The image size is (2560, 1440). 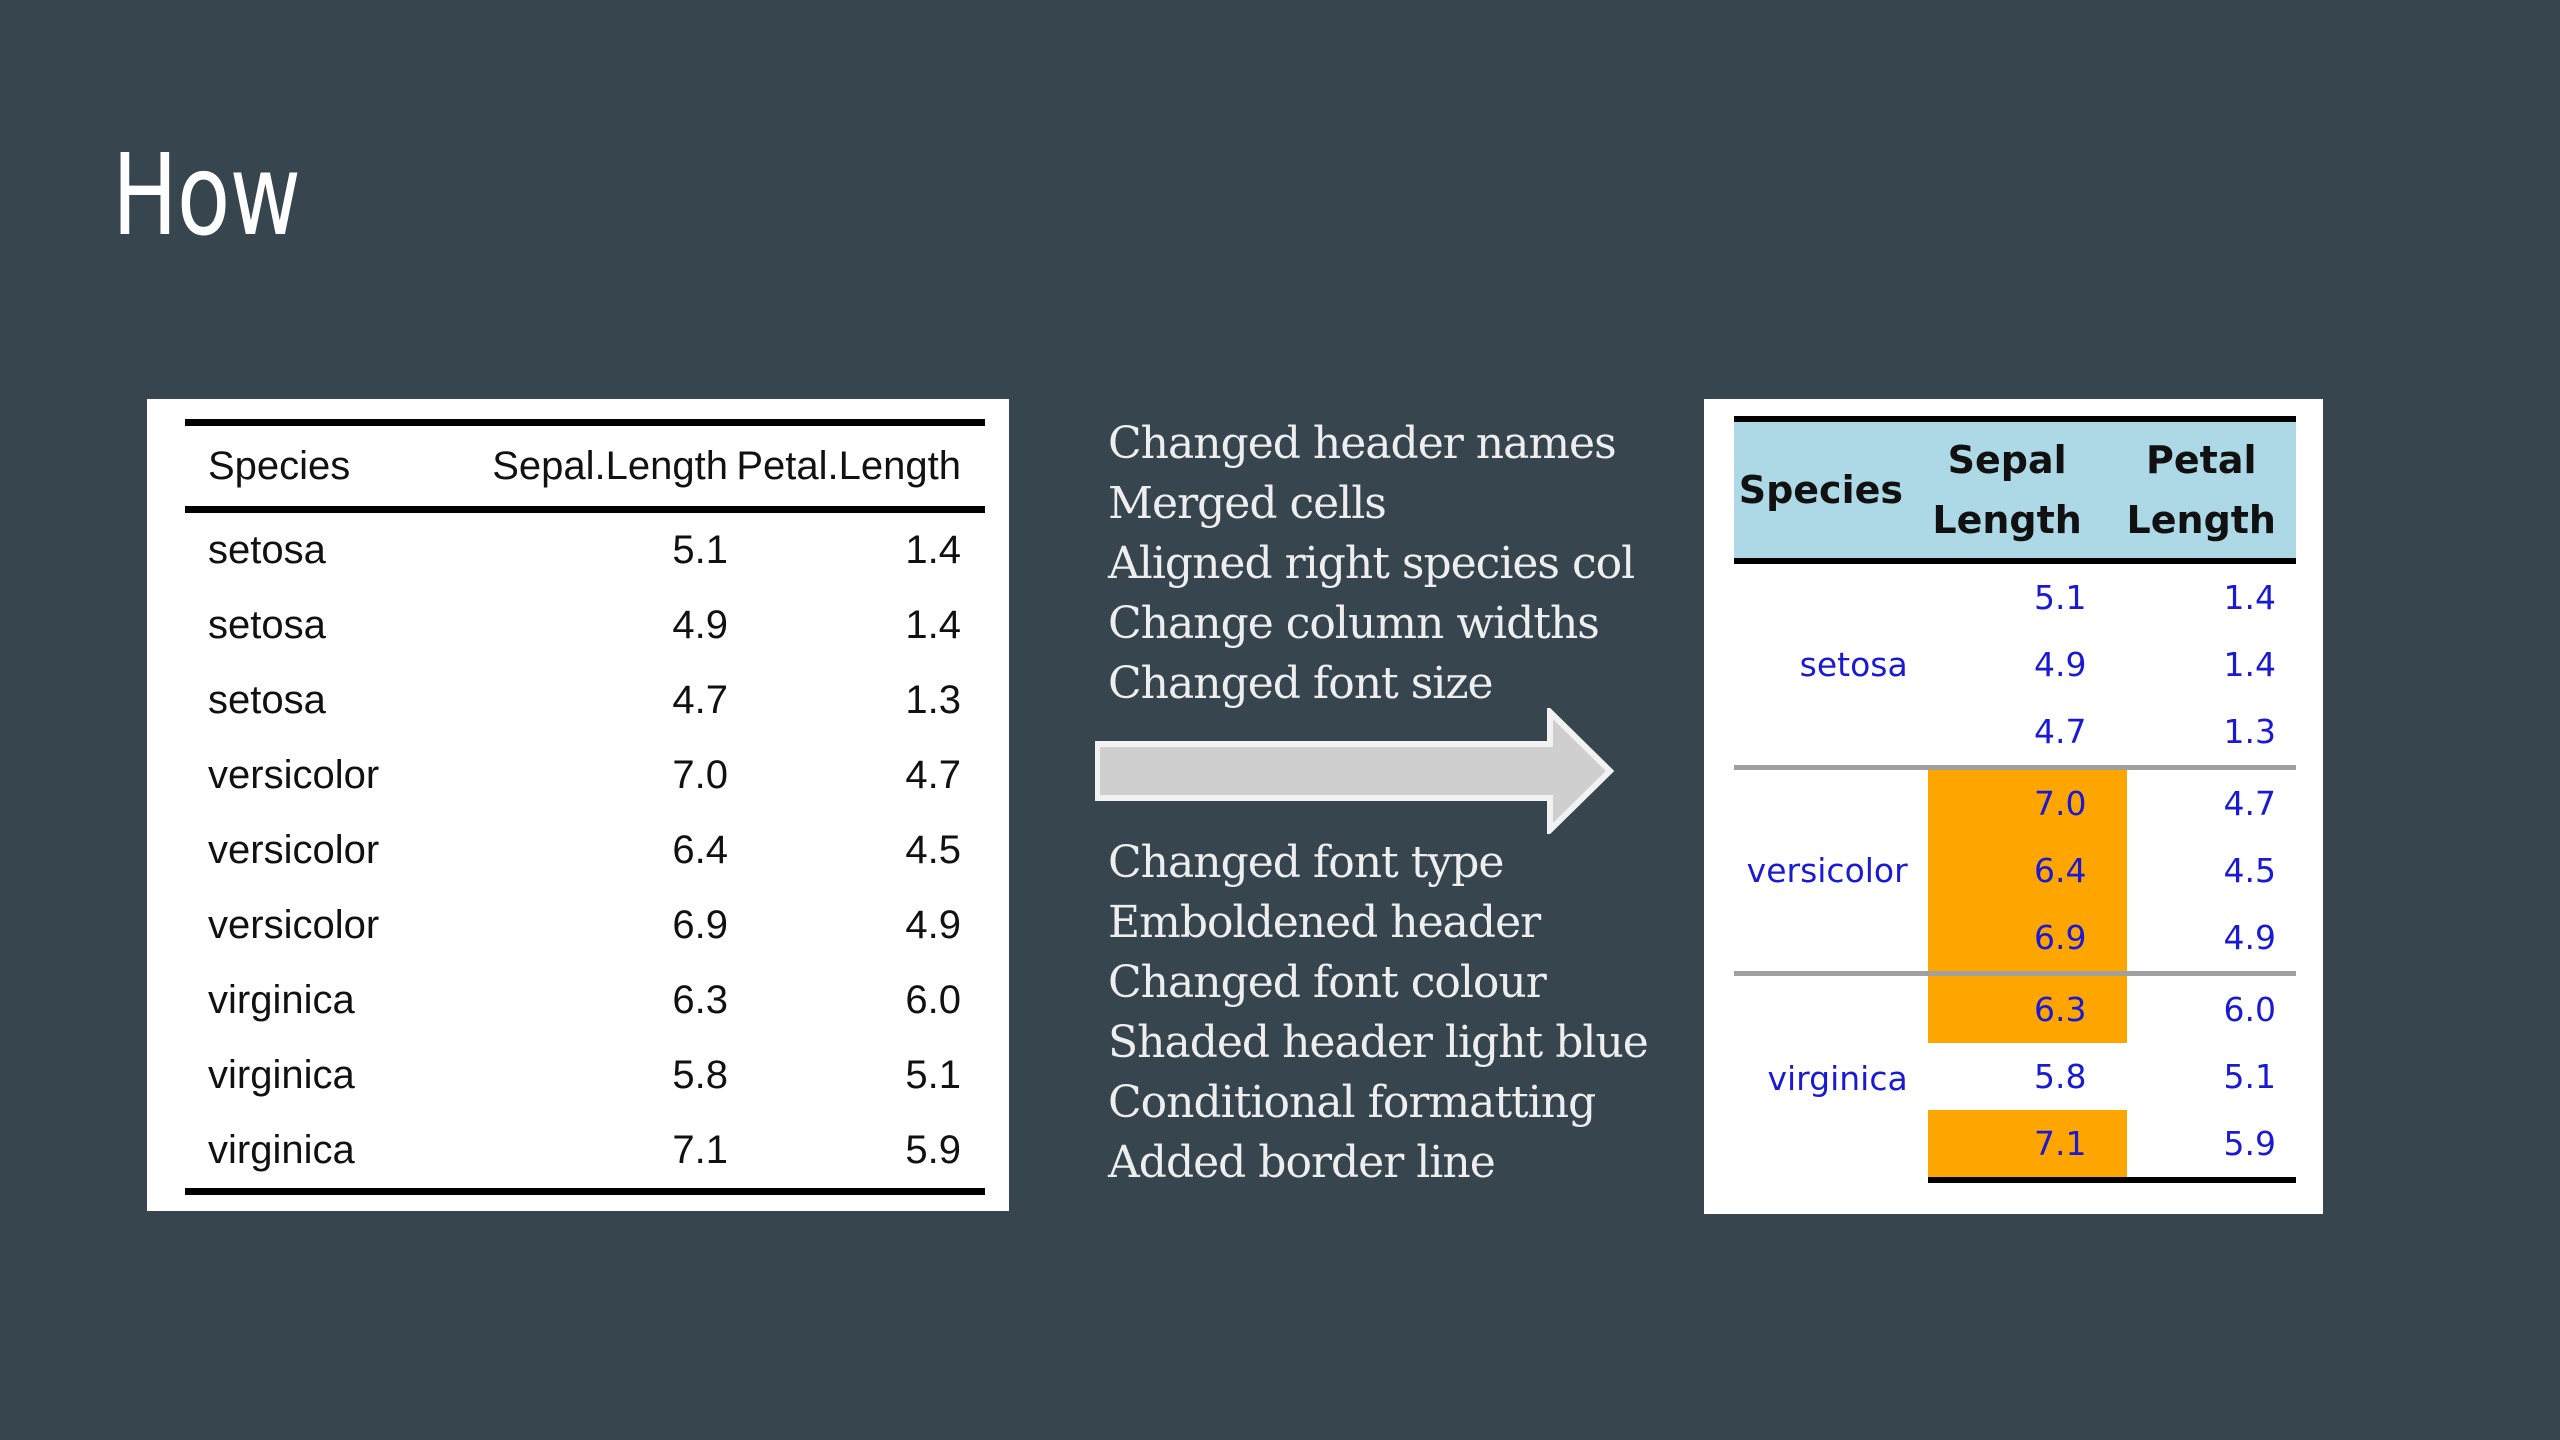 I want to click on table-row: virginica 7.1 5.9, so click(x=585, y=1154).